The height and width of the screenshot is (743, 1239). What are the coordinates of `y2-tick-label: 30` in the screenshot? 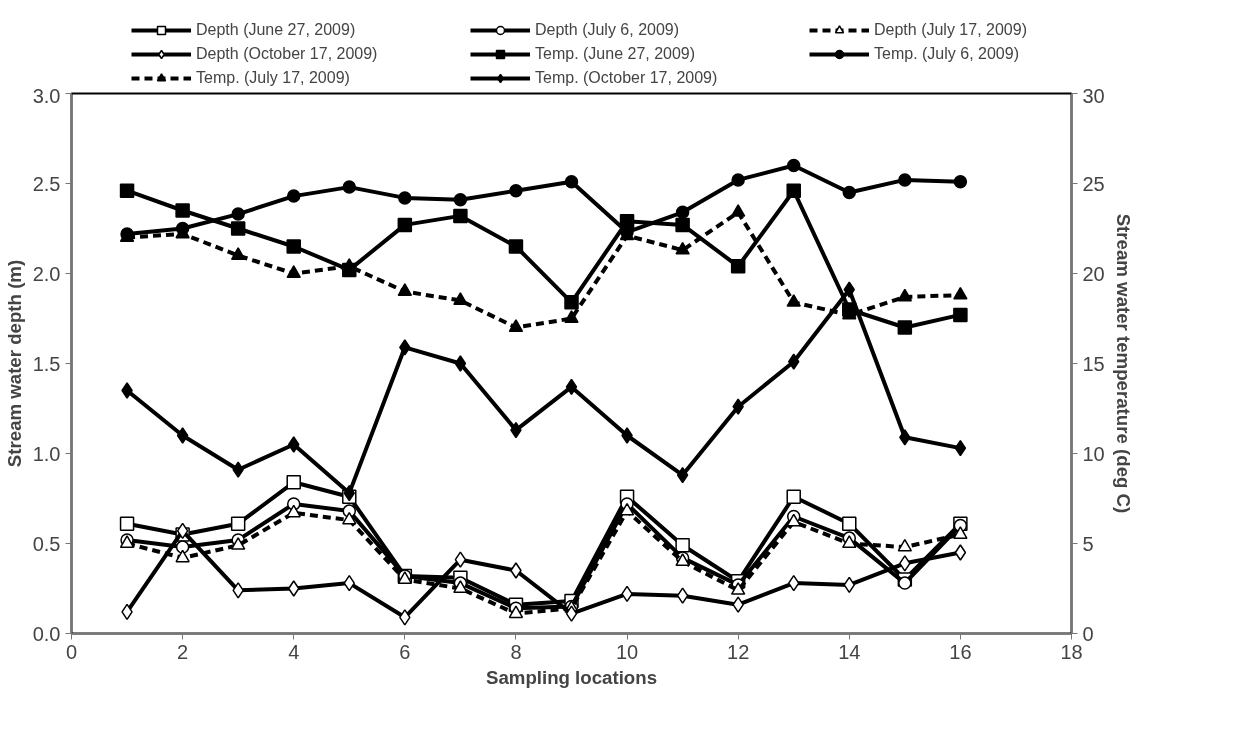 It's located at (1093, 95).